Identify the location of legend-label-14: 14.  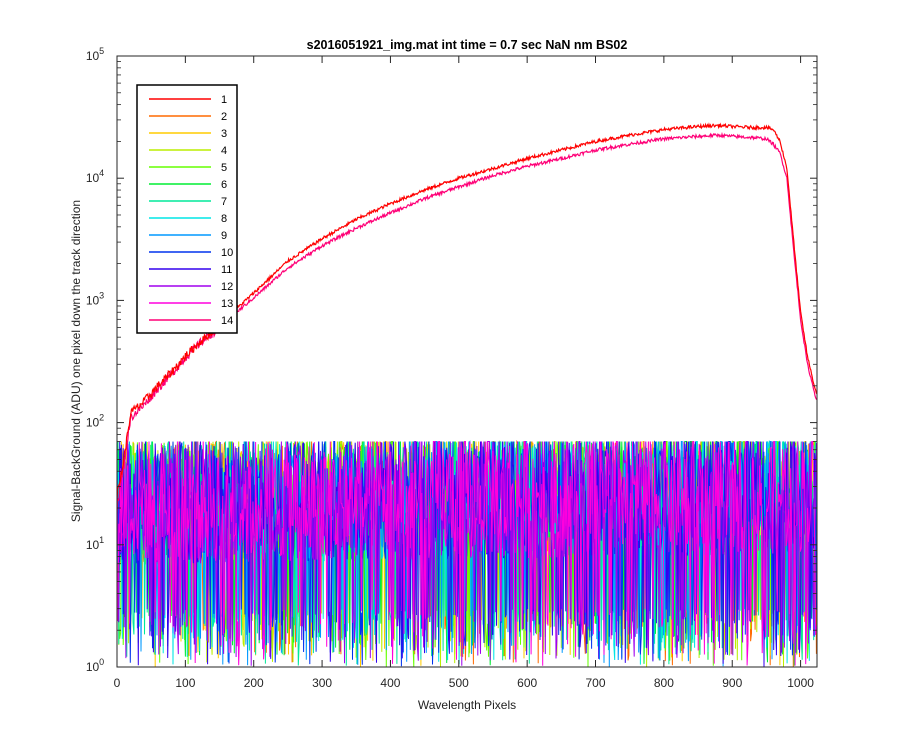
(227, 321).